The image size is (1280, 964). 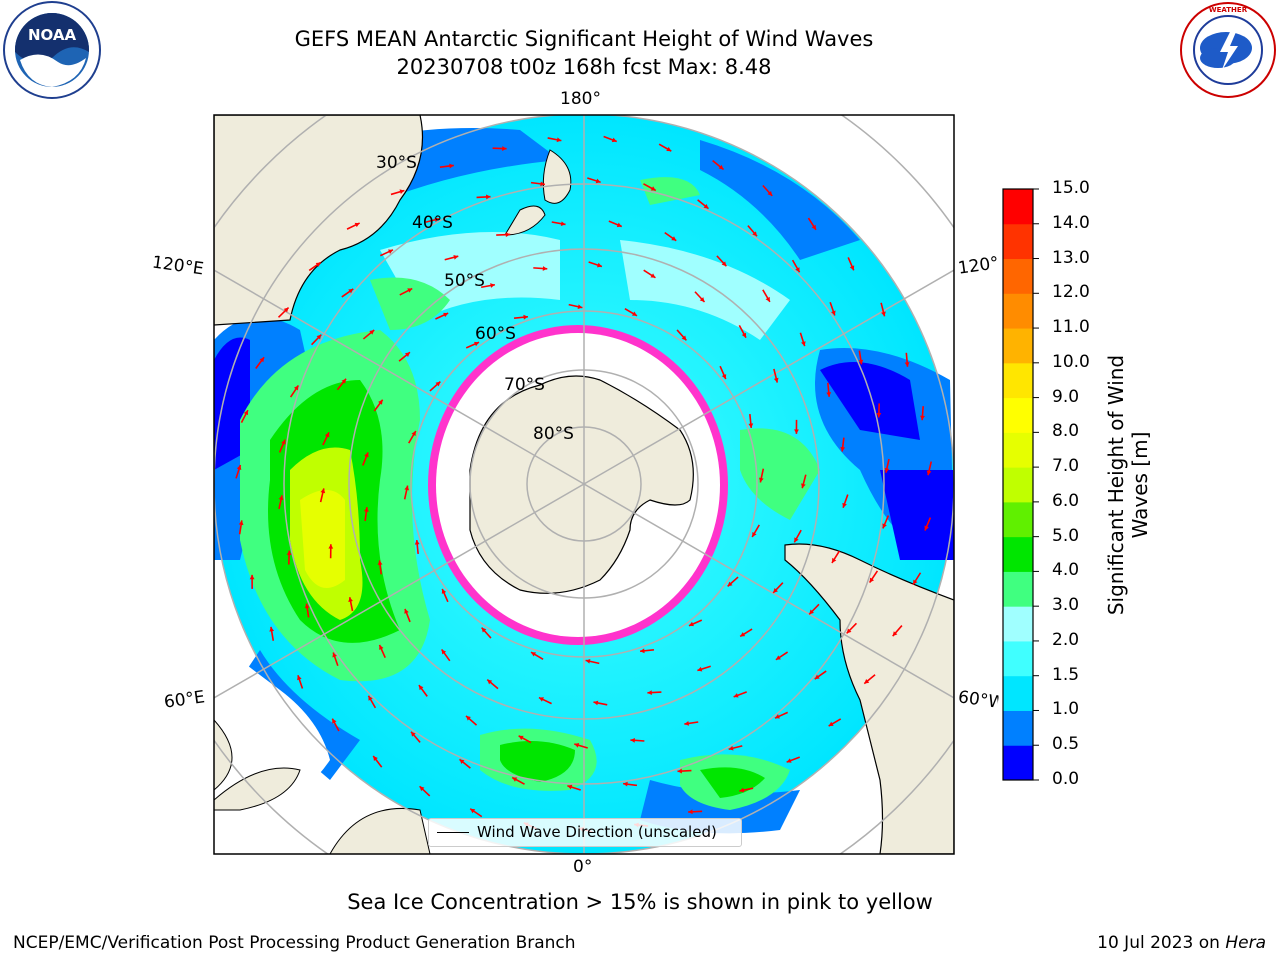 I want to click on colorbar-tick-label: 3.0, so click(x=1065, y=605).